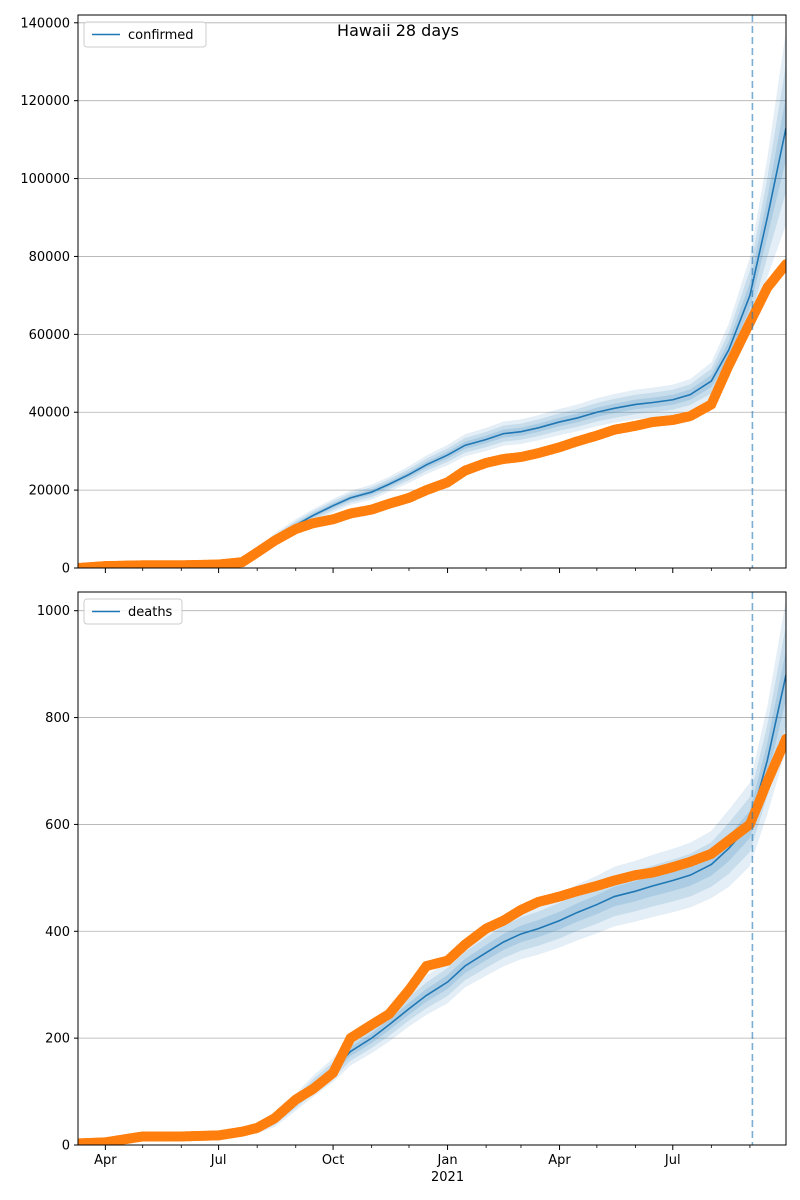 This screenshot has height=1200, width=800. I want to click on x-year-label: 2021, so click(447, 1177).